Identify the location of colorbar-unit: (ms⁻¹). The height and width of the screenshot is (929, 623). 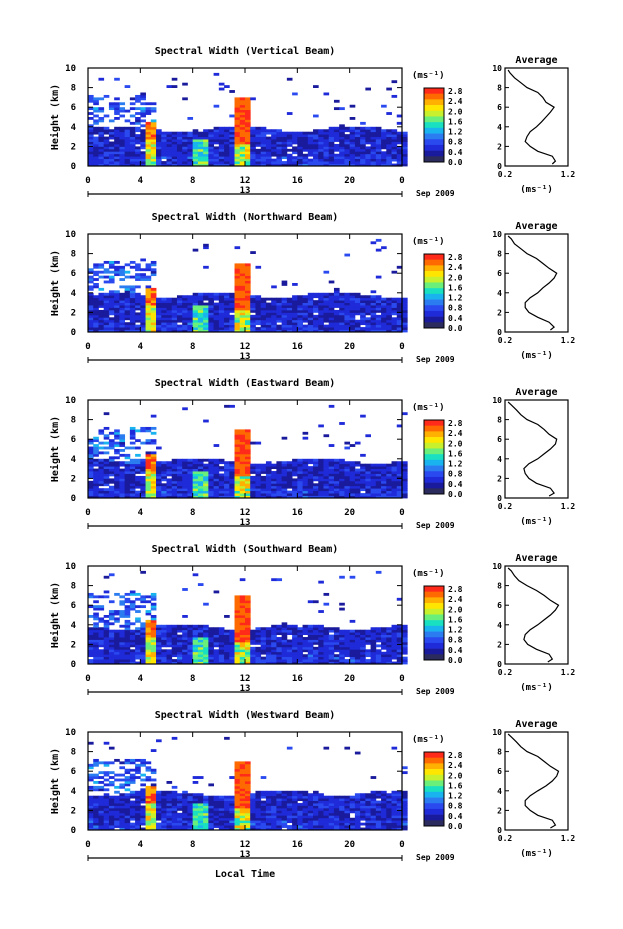
(428, 242).